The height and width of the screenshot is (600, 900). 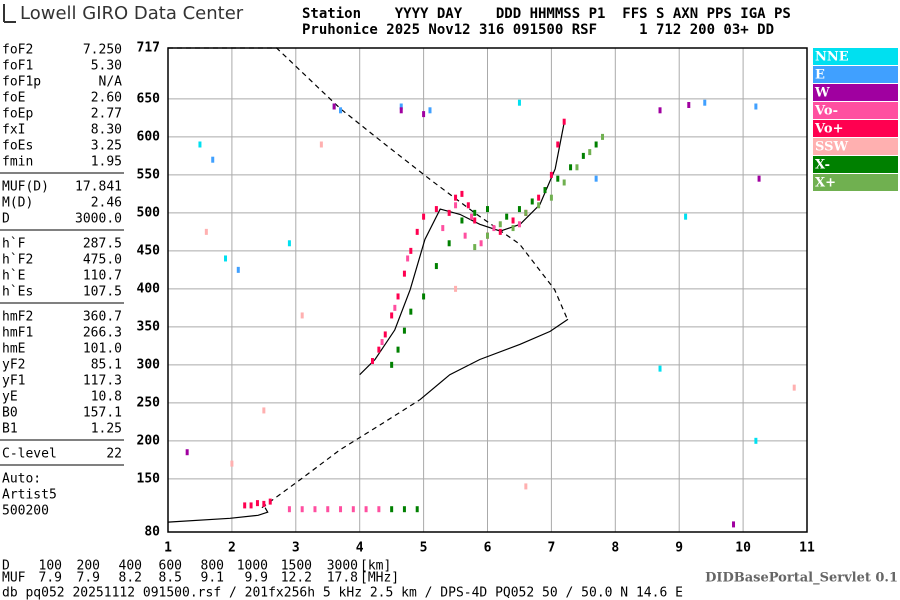 What do you see at coordinates (149, 250) in the screenshot?
I see `y-tick-label: 450` at bounding box center [149, 250].